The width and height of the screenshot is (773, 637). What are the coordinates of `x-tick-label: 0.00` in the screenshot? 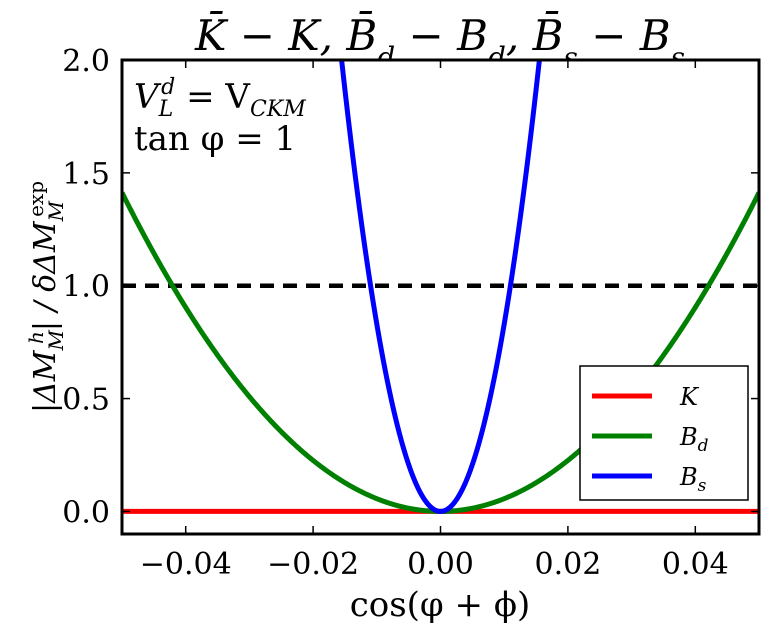 It's located at (440, 564).